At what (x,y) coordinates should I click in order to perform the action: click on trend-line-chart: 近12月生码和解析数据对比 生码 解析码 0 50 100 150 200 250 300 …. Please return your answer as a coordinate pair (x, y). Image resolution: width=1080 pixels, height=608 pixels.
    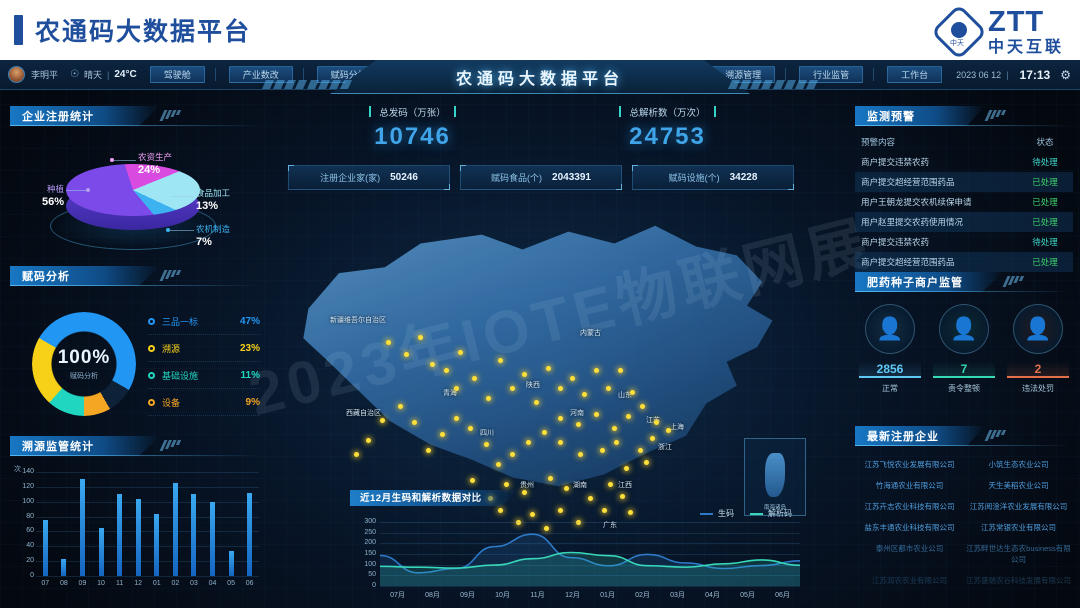
    Looking at the image, I should click on (585, 549).